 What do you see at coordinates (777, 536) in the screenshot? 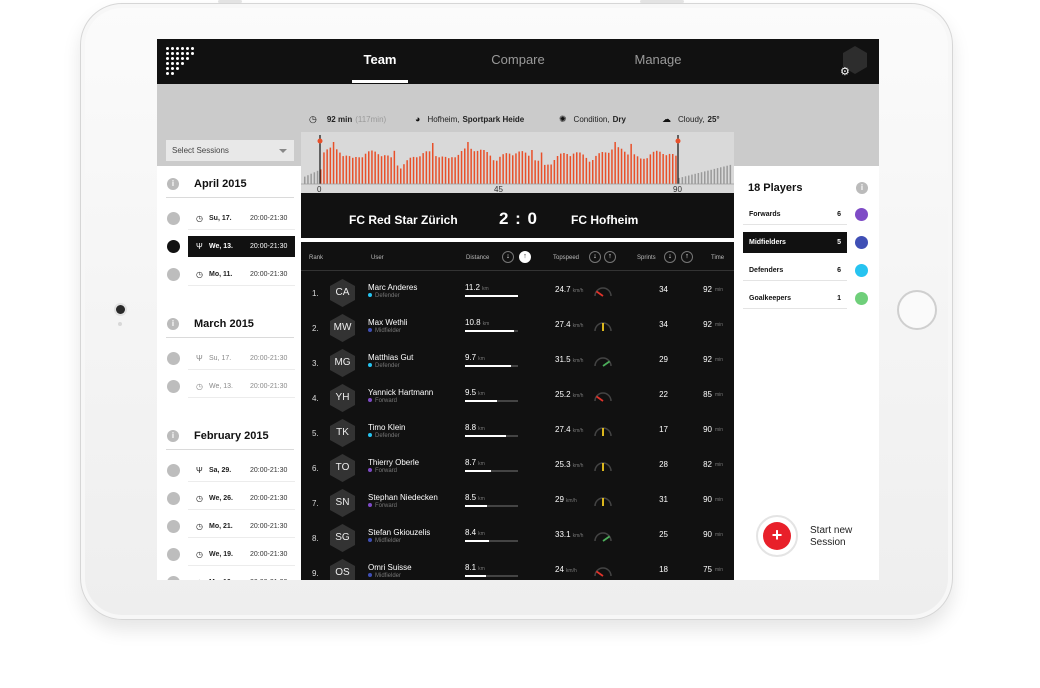
I see `start-new-session-button: +` at bounding box center [777, 536].